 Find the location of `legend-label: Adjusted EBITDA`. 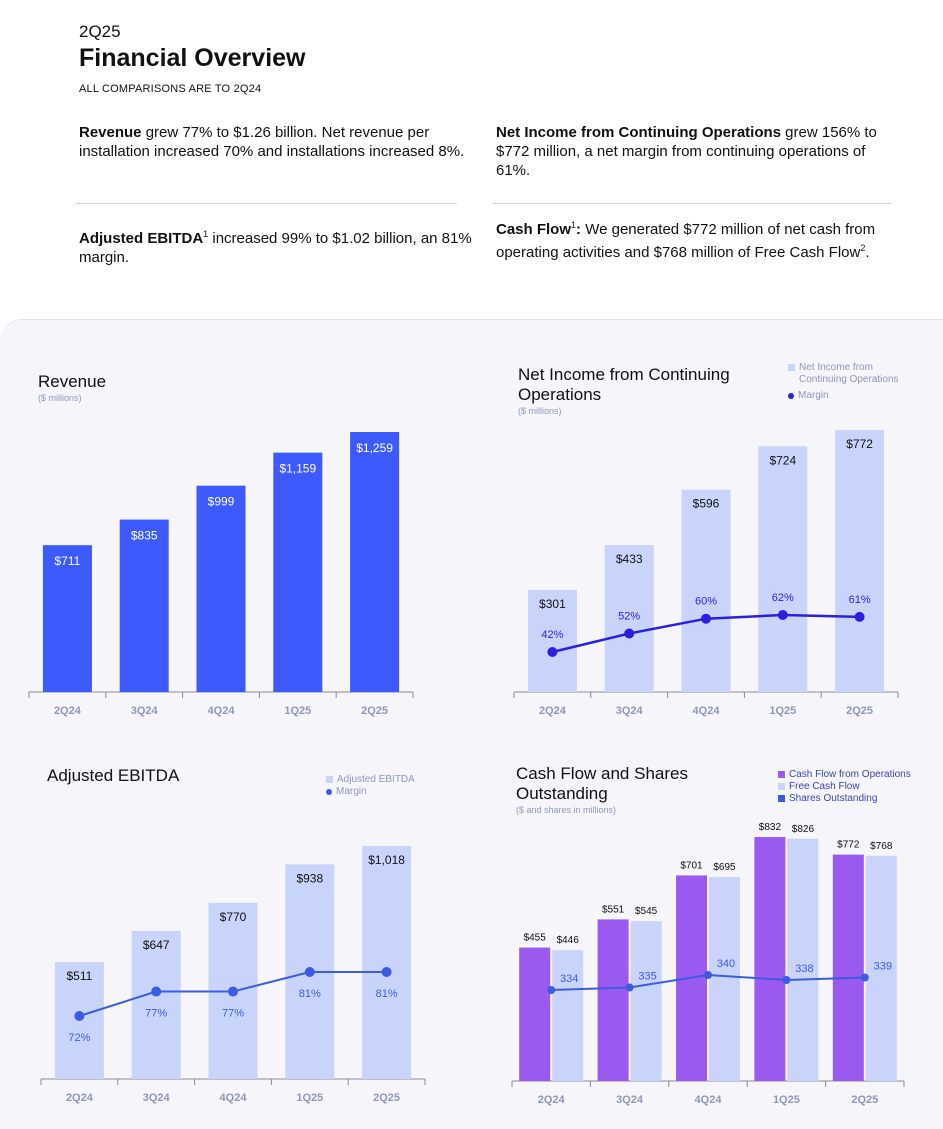

legend-label: Adjusted EBITDA is located at coordinates (376, 779).